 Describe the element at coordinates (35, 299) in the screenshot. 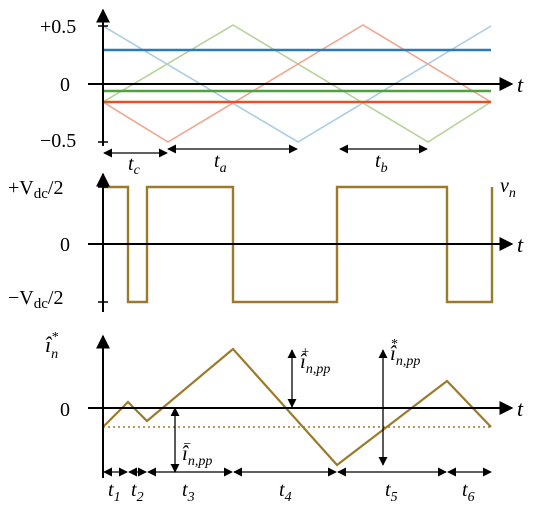

I see `p2-tick-label-bottom: −Vdc/2` at that location.